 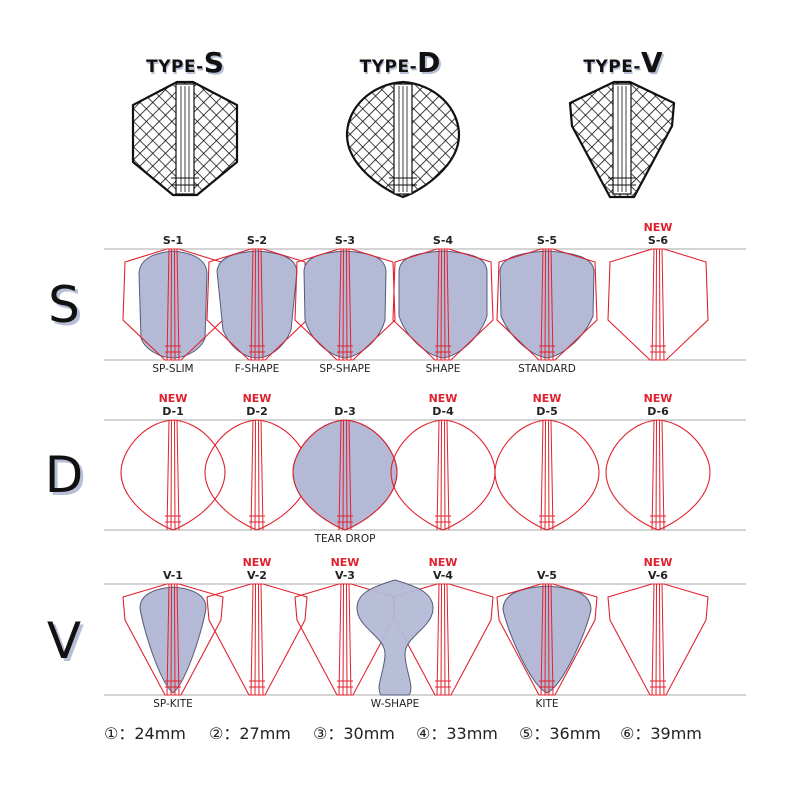 I want to click on shape-fill-standard, so click(x=547, y=304).